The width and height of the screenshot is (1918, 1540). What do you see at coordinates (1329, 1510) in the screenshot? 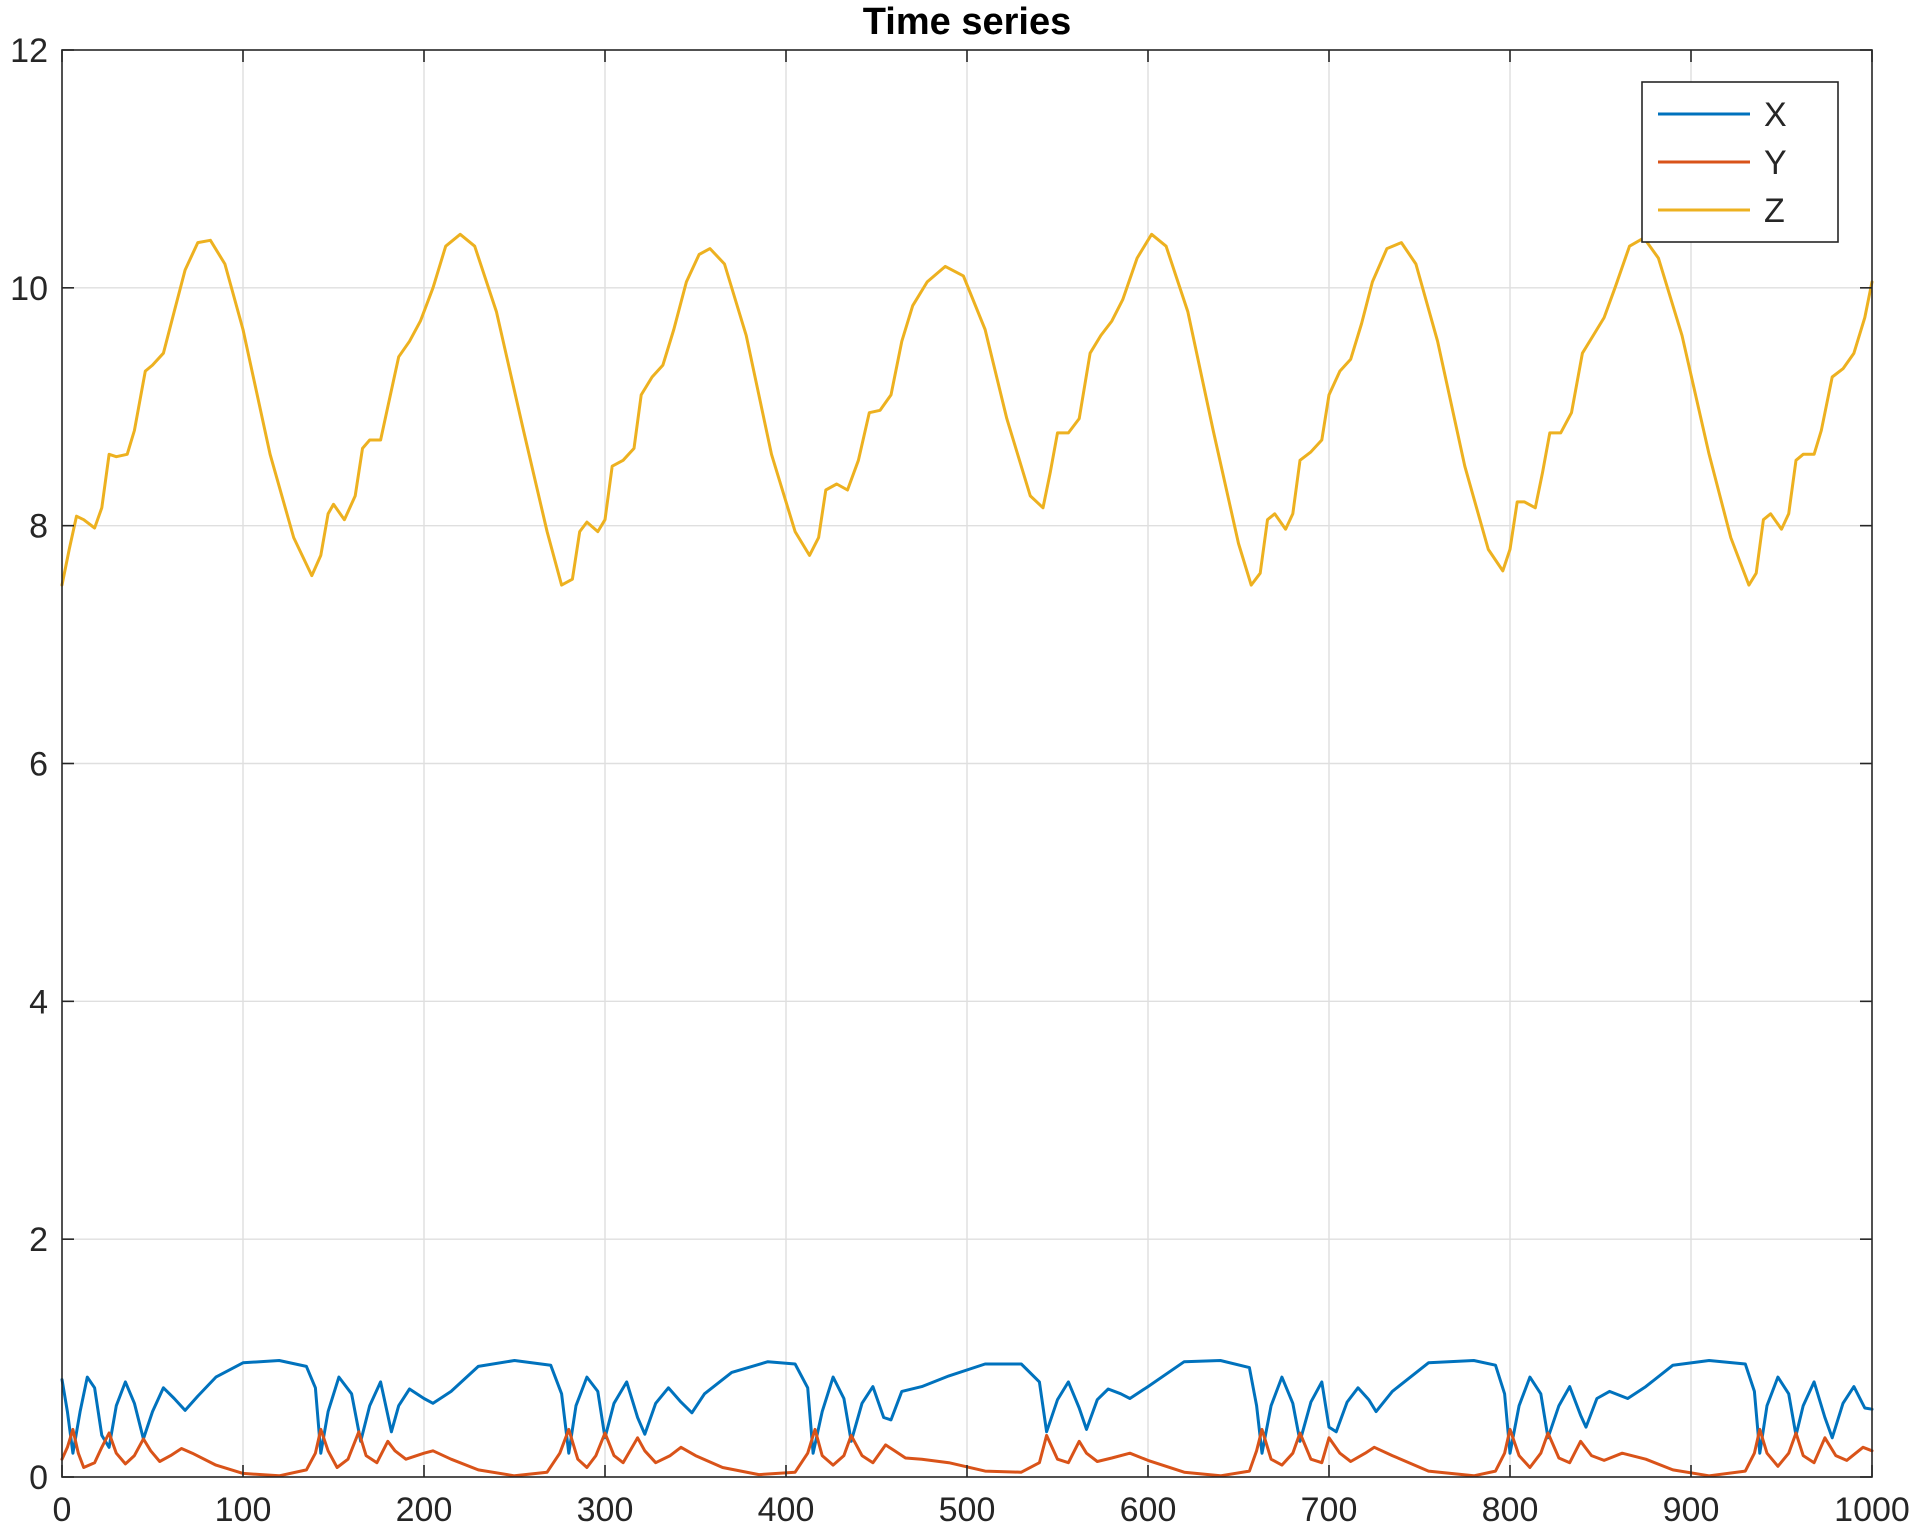
I see `x-tick-label: 700` at bounding box center [1329, 1510].